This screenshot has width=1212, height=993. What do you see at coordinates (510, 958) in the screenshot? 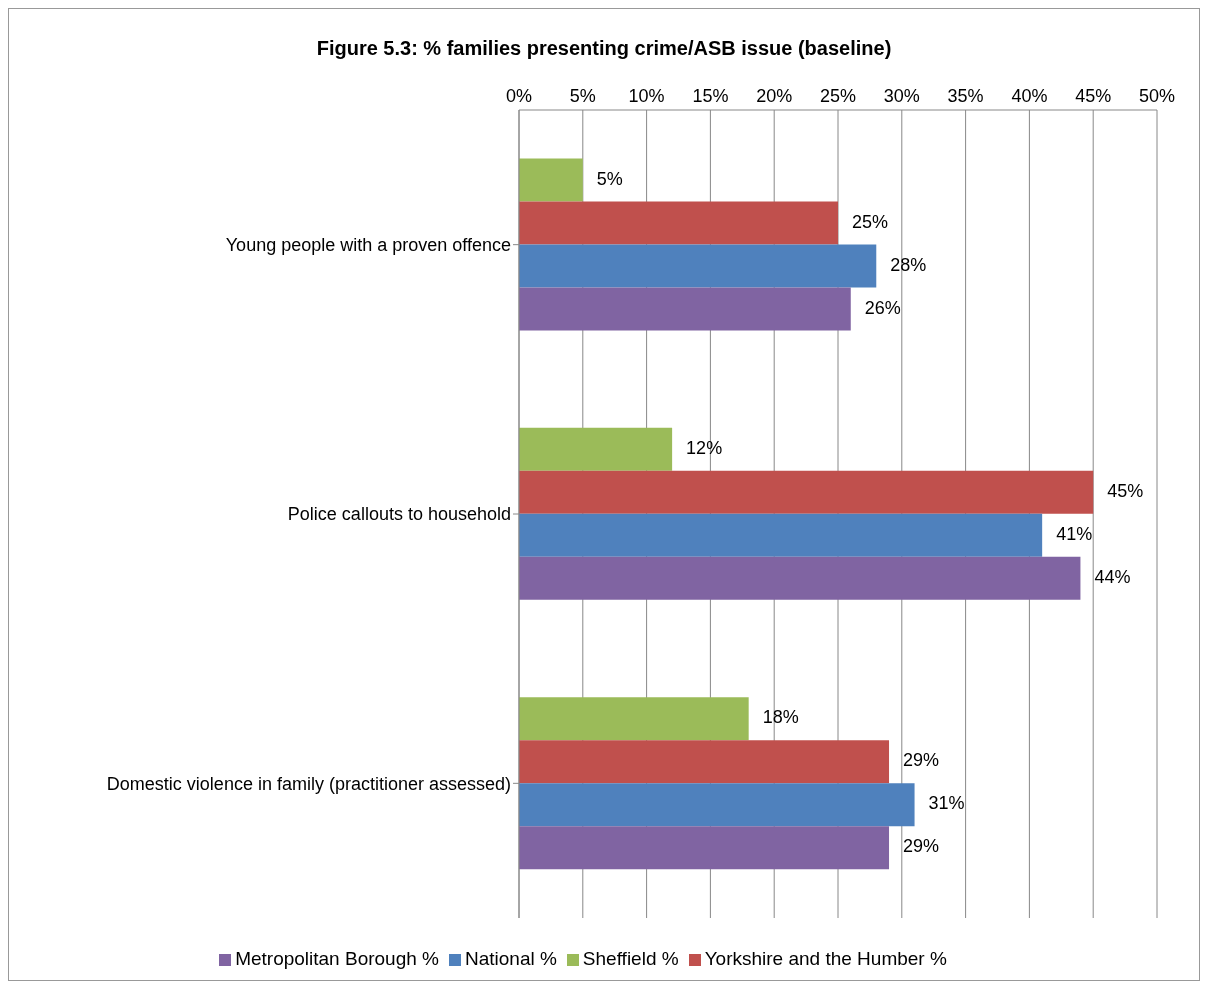
I see `legend-label: National %` at bounding box center [510, 958].